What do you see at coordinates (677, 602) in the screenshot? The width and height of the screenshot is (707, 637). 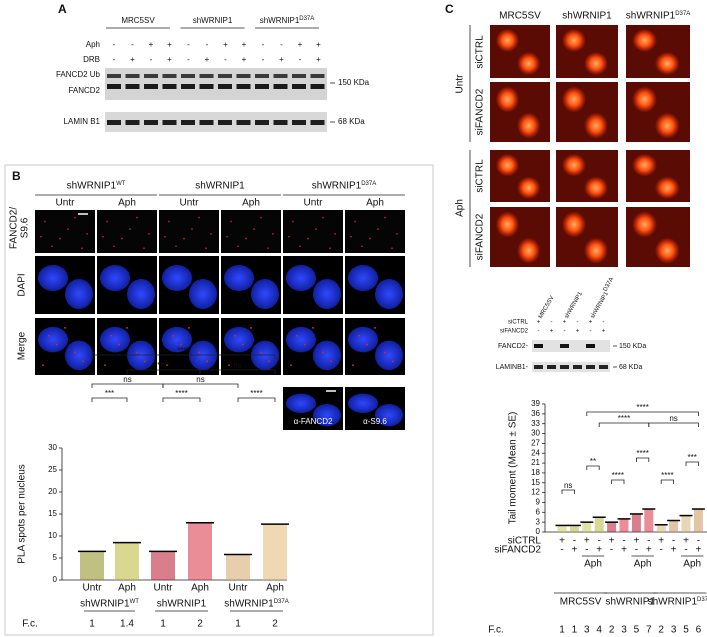 I see `group-label: shWRNIP1D37A` at bounding box center [677, 602].